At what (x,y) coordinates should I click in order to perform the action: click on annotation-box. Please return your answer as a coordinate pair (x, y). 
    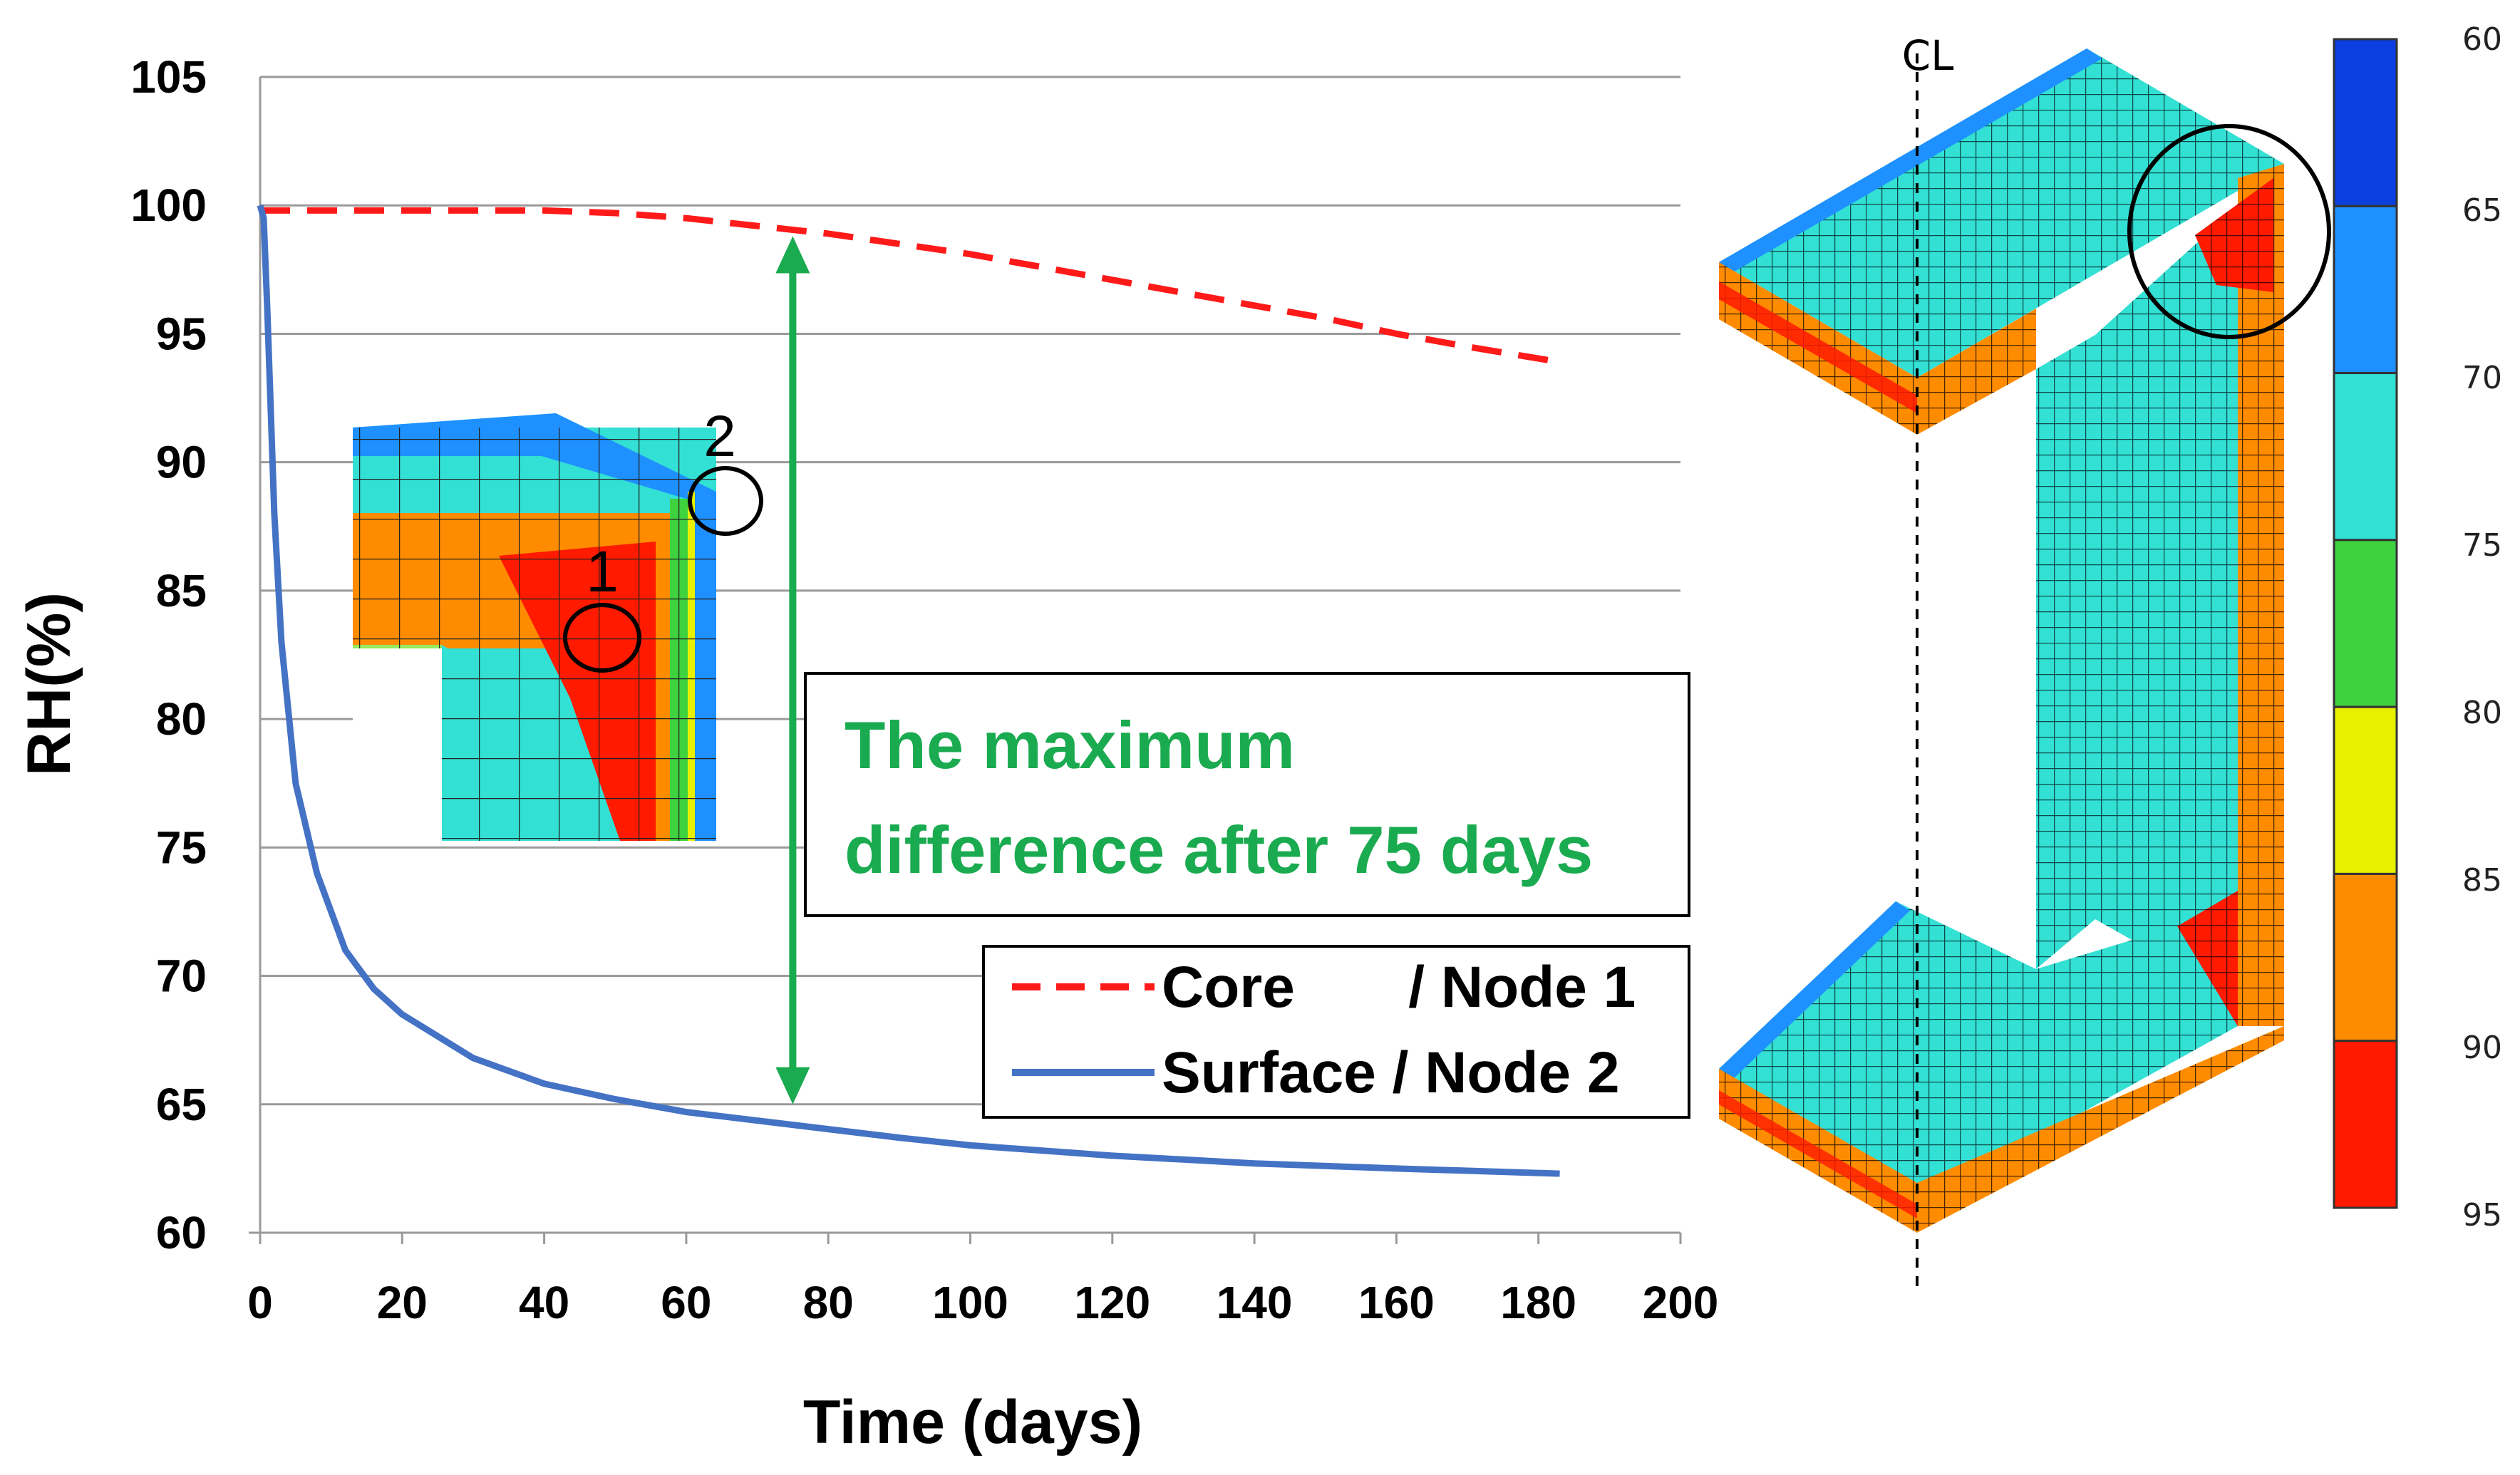
    Looking at the image, I should click on (1247, 794).